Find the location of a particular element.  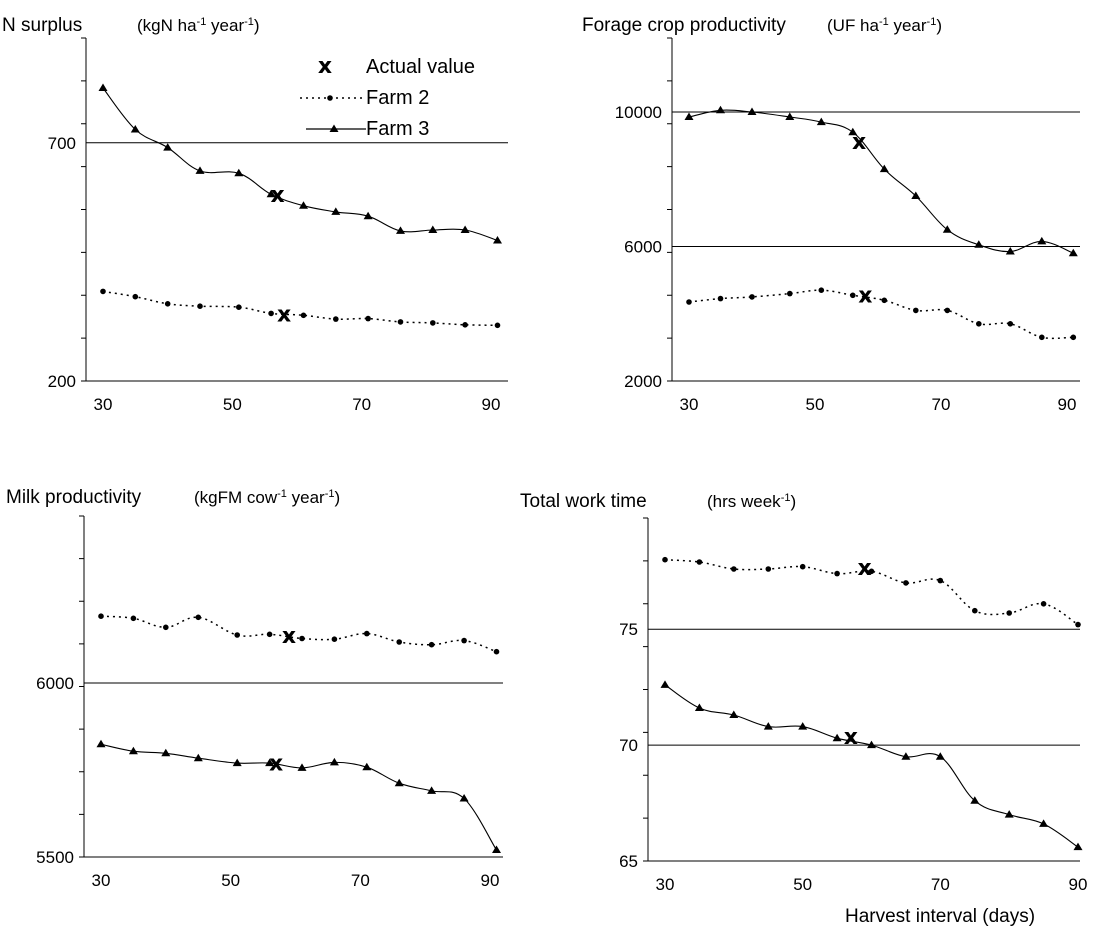

legend-farm2-marker is located at coordinates (330, 98).